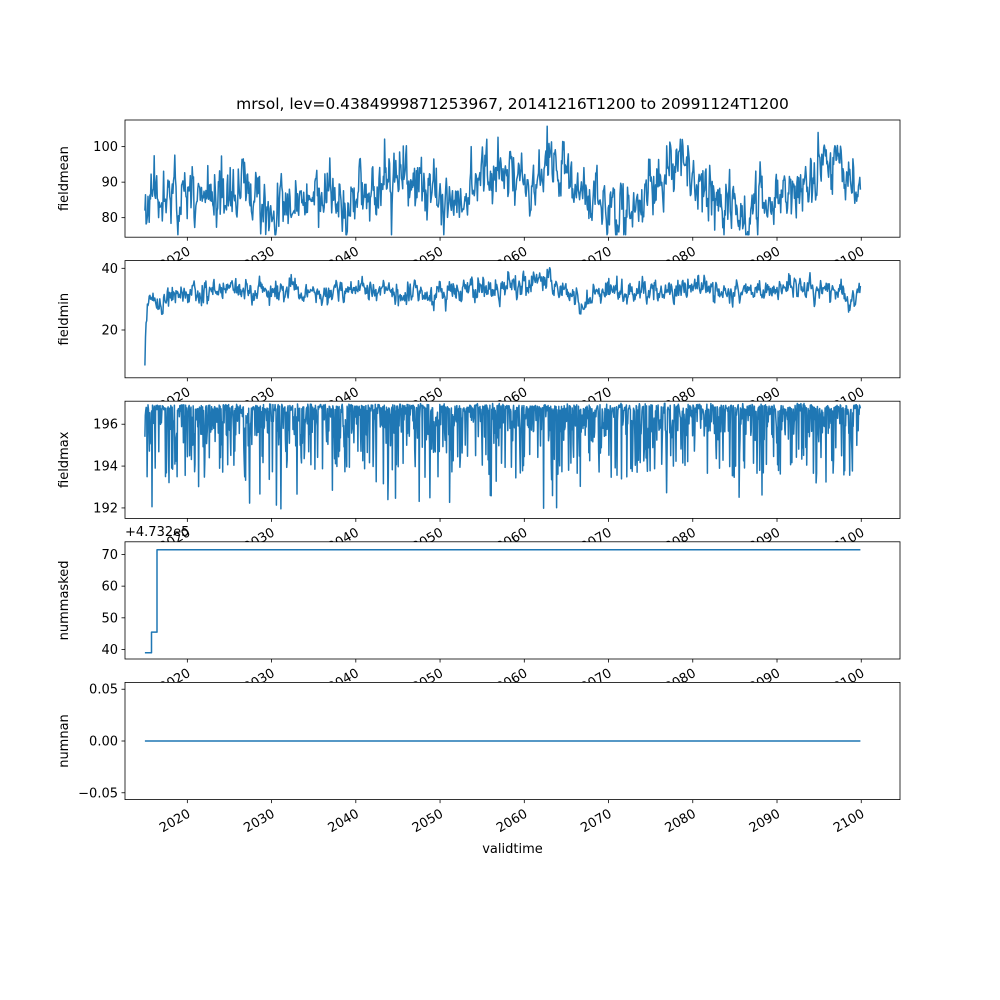 The height and width of the screenshot is (1000, 1000). I want to click on y-tick-label: 90, so click(109, 183).